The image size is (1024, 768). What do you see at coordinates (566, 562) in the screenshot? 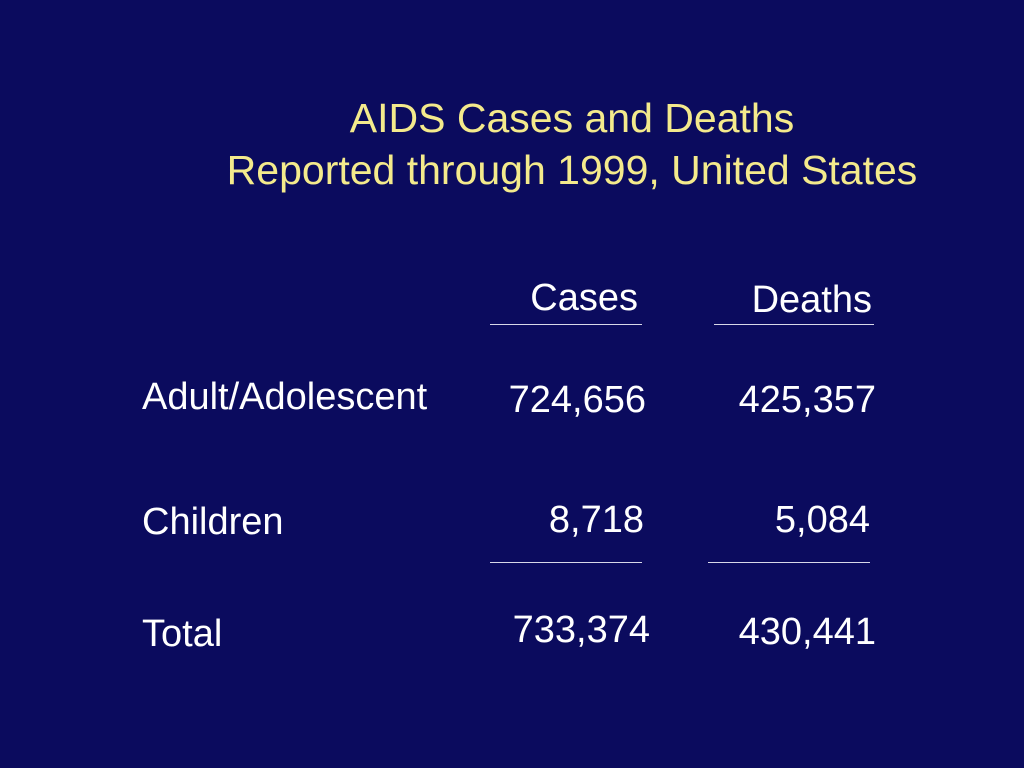
I see `sum-cases-rule` at bounding box center [566, 562].